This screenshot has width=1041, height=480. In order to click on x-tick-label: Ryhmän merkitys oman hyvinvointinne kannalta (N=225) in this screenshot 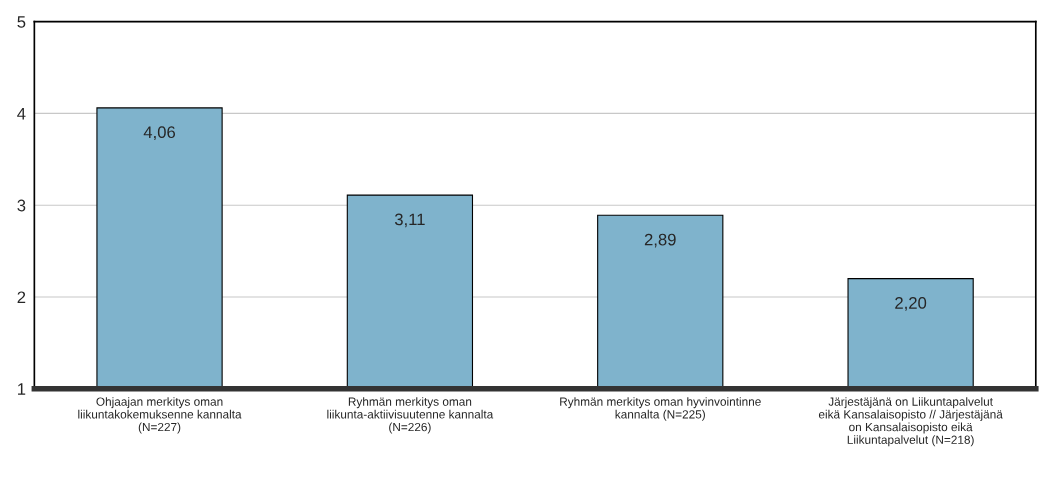, I will do `click(660, 409)`.